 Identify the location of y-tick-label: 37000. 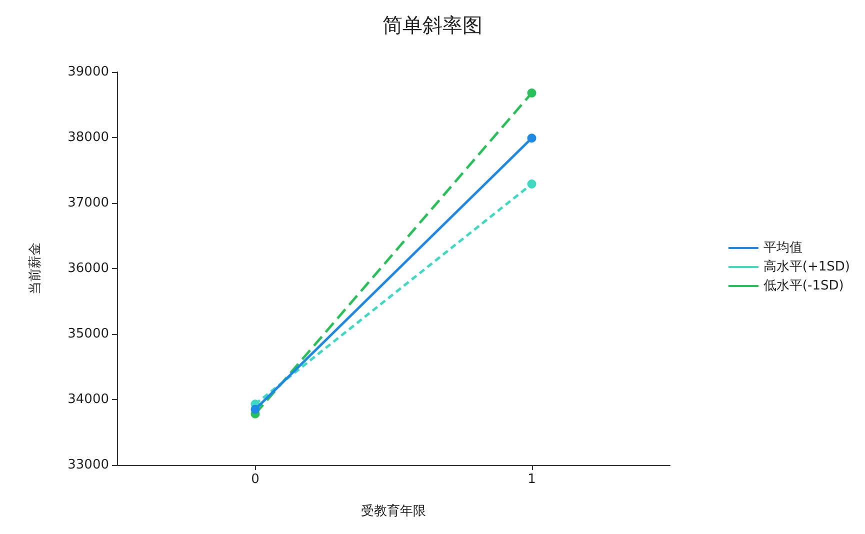
(88, 203).